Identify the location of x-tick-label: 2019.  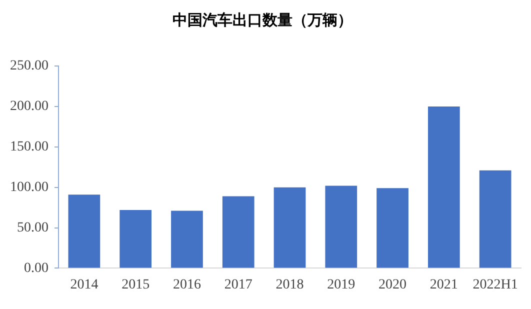
(341, 284).